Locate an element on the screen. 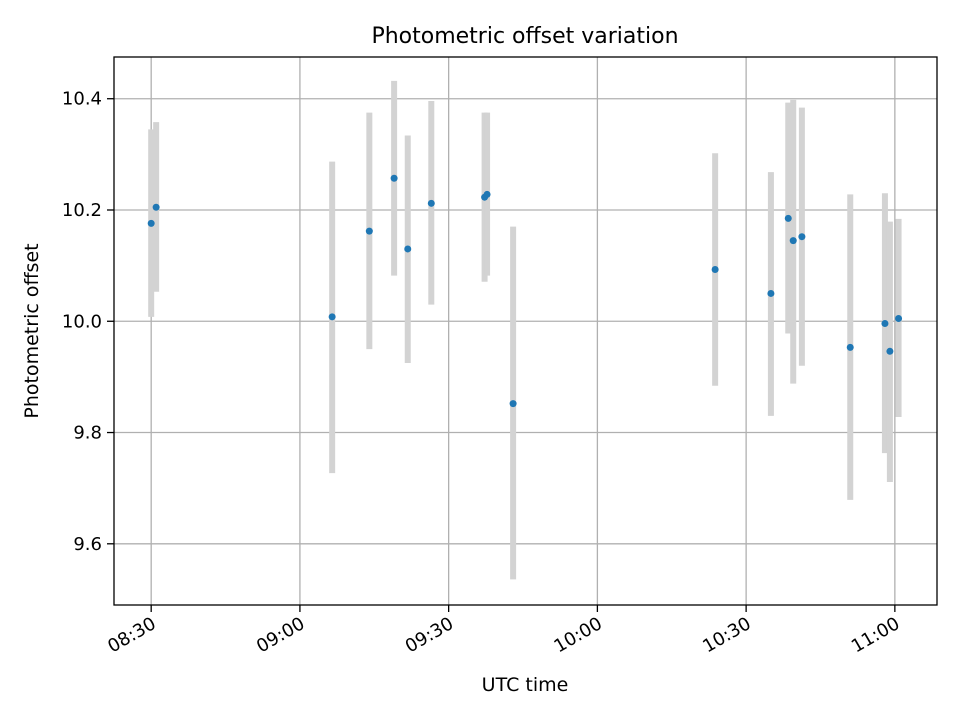 Image resolution: width=960 pixels, height=720 pixels. x-axis-label: UTC time is located at coordinates (525, 685).